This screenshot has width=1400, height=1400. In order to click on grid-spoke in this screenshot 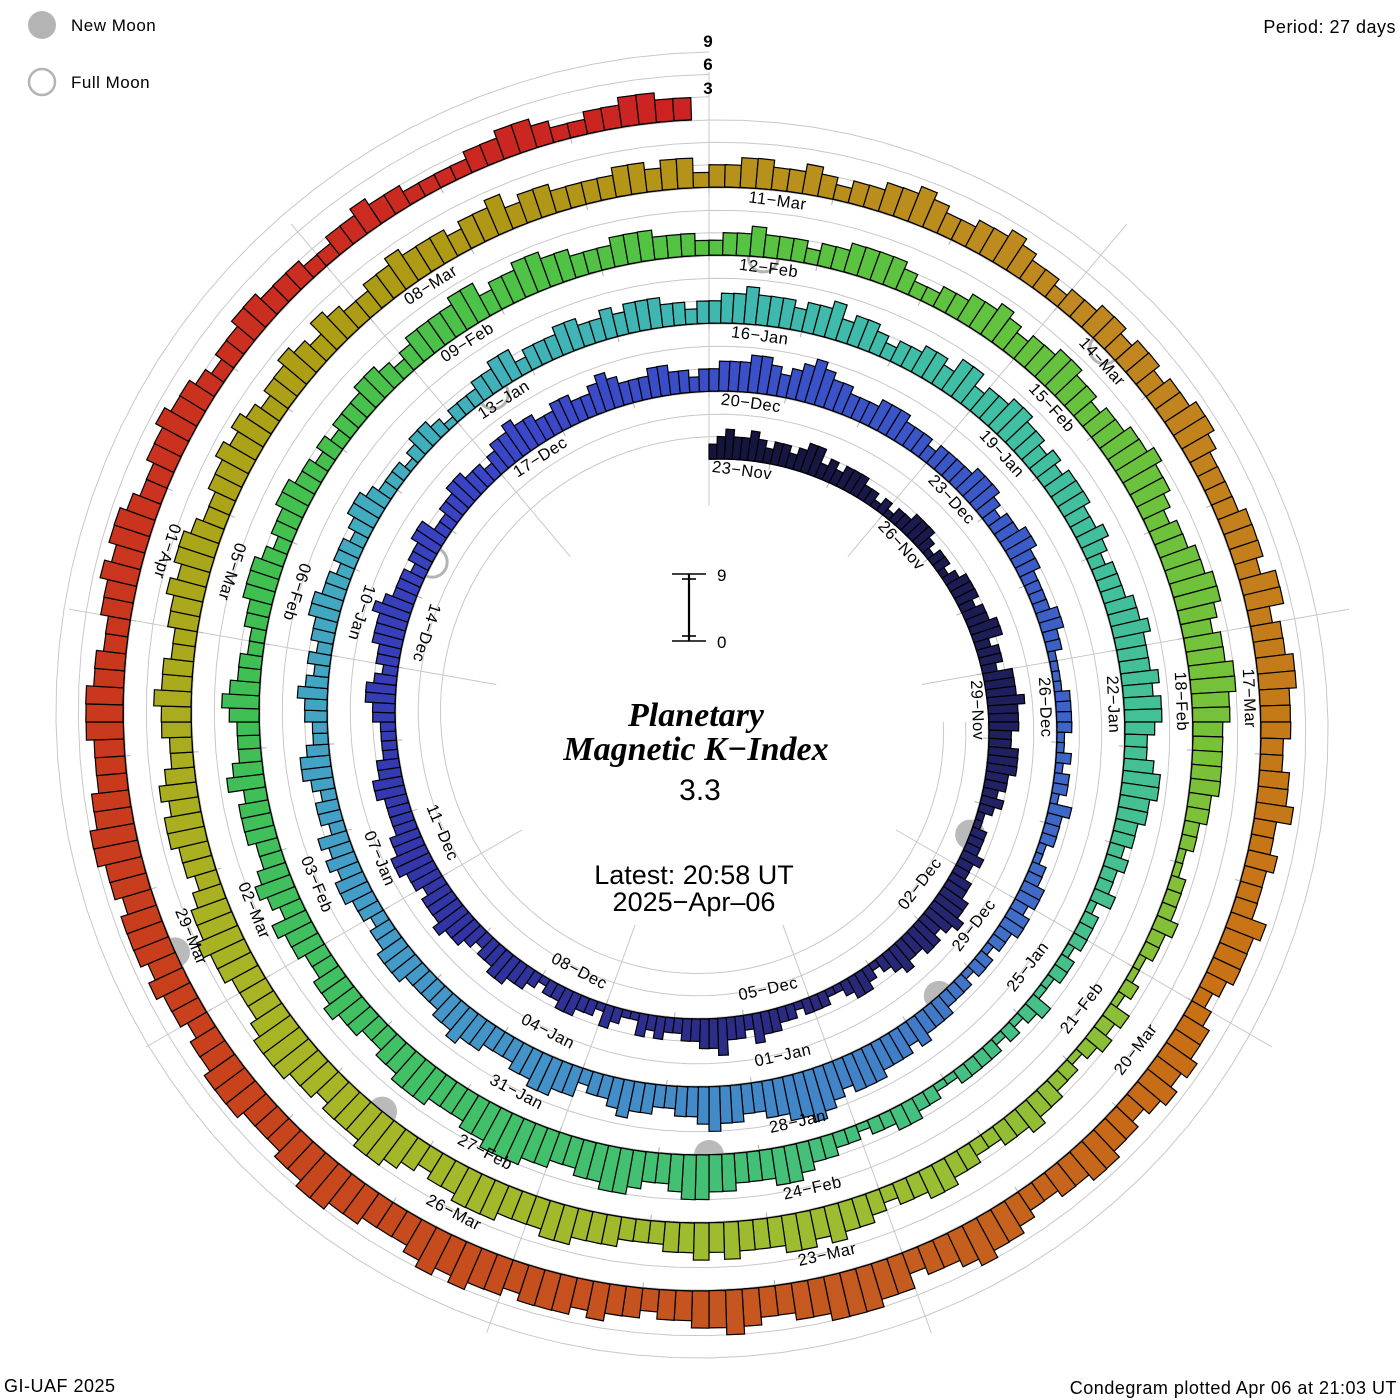, I will do `click(282, 646)`.